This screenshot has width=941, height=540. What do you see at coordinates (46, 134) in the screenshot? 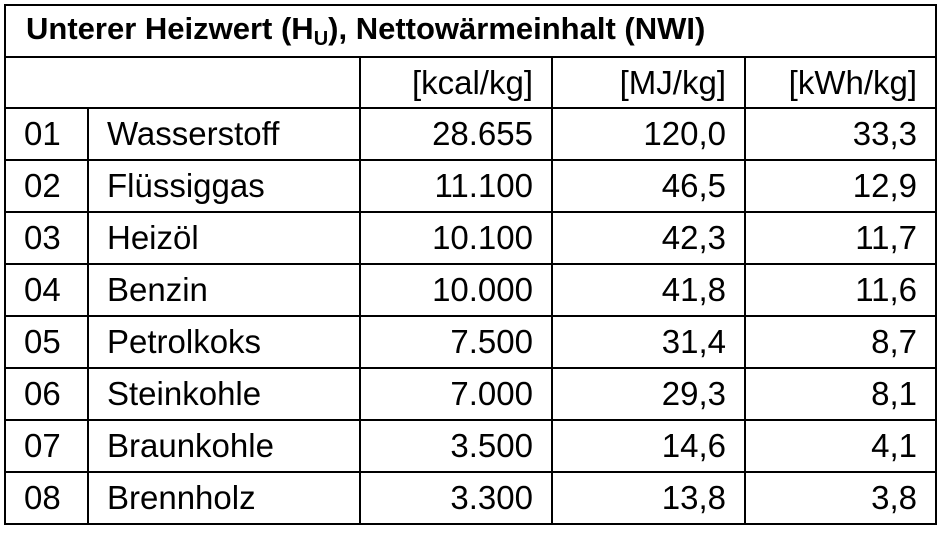
I see `row-index: 01` at bounding box center [46, 134].